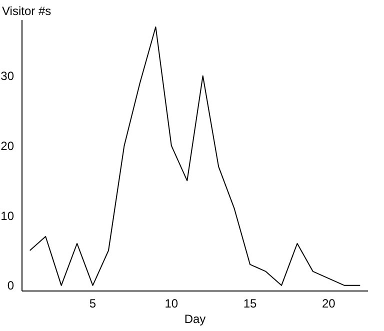 This screenshot has width=384, height=331. I want to click on x-tick-label: 10, so click(171, 303).